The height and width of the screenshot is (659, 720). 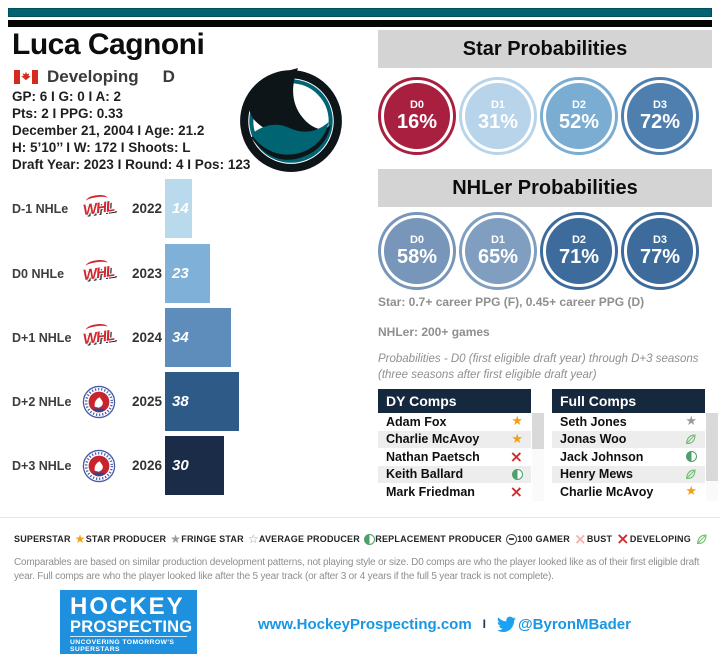 I want to click on stat-line-points: Pts: 2 I PPG: 0.33, so click(x=68, y=113).